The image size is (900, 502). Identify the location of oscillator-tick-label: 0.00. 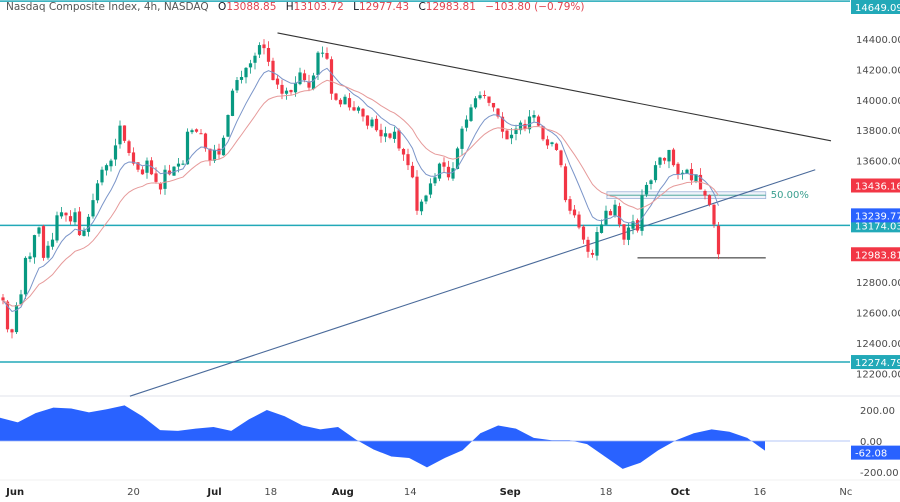
(871, 442).